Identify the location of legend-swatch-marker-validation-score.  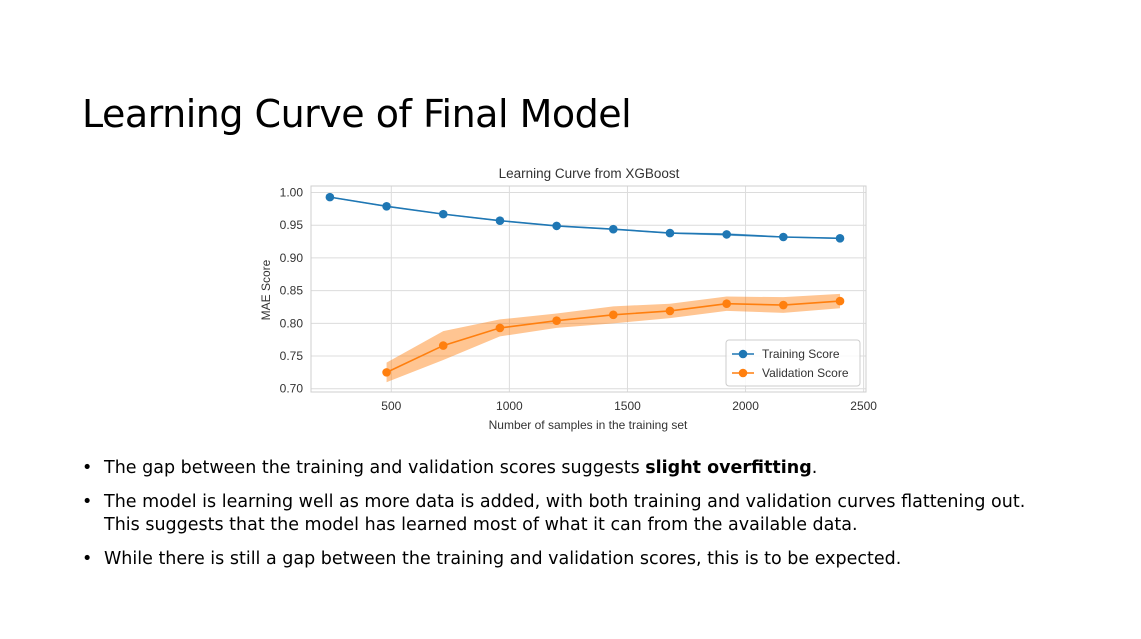
(743, 373).